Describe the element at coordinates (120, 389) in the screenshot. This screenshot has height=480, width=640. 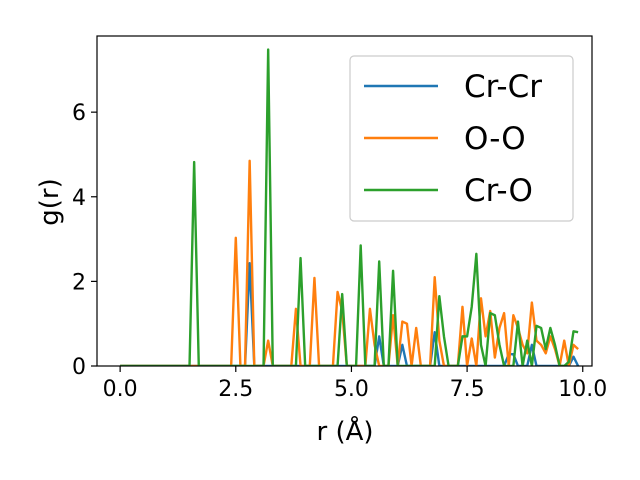
I see `x-tick-label: 0.0` at that location.